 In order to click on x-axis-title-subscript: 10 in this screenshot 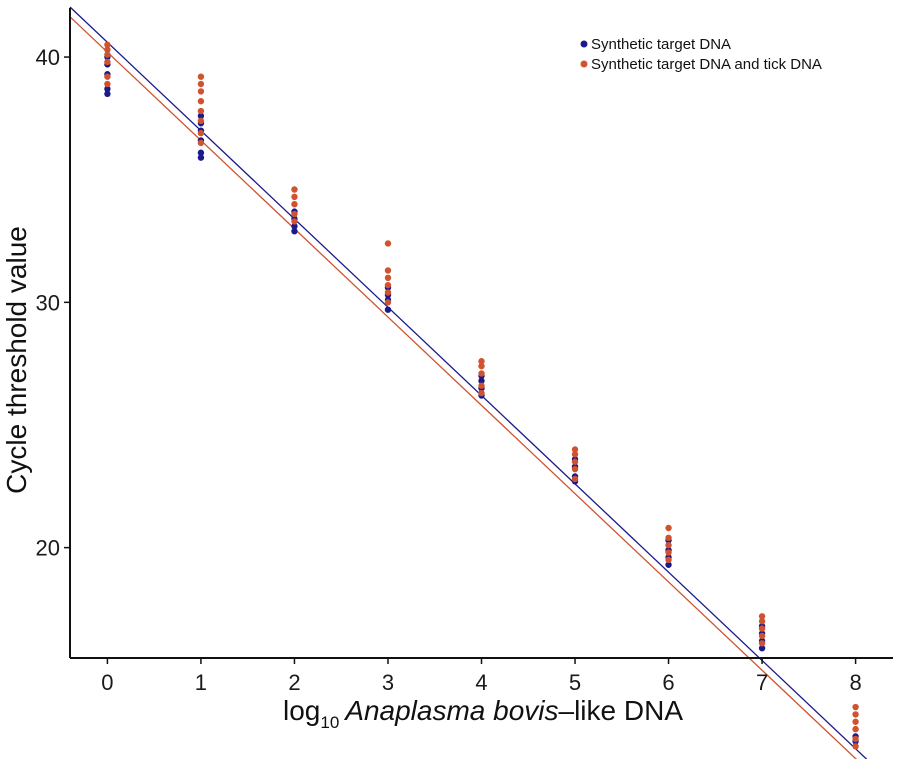, I will do `click(329, 722)`.